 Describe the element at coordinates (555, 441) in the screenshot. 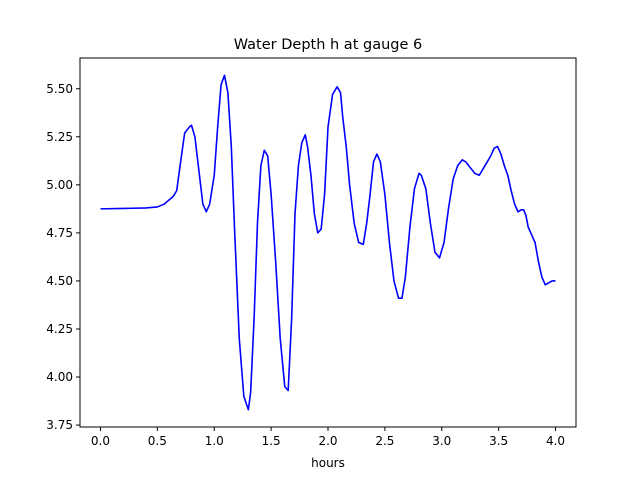

I see `x-tick-label: 4.0` at that location.